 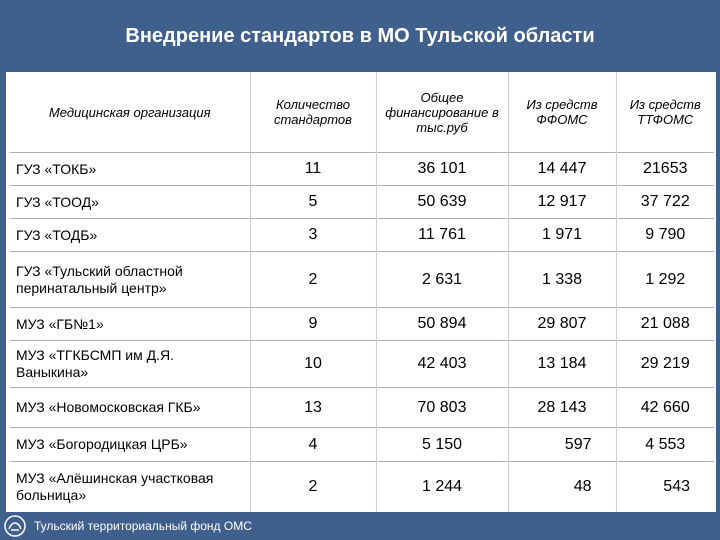 I want to click on footer-bar: Тульский территориальный фонд ОМС, so click(x=360, y=526).